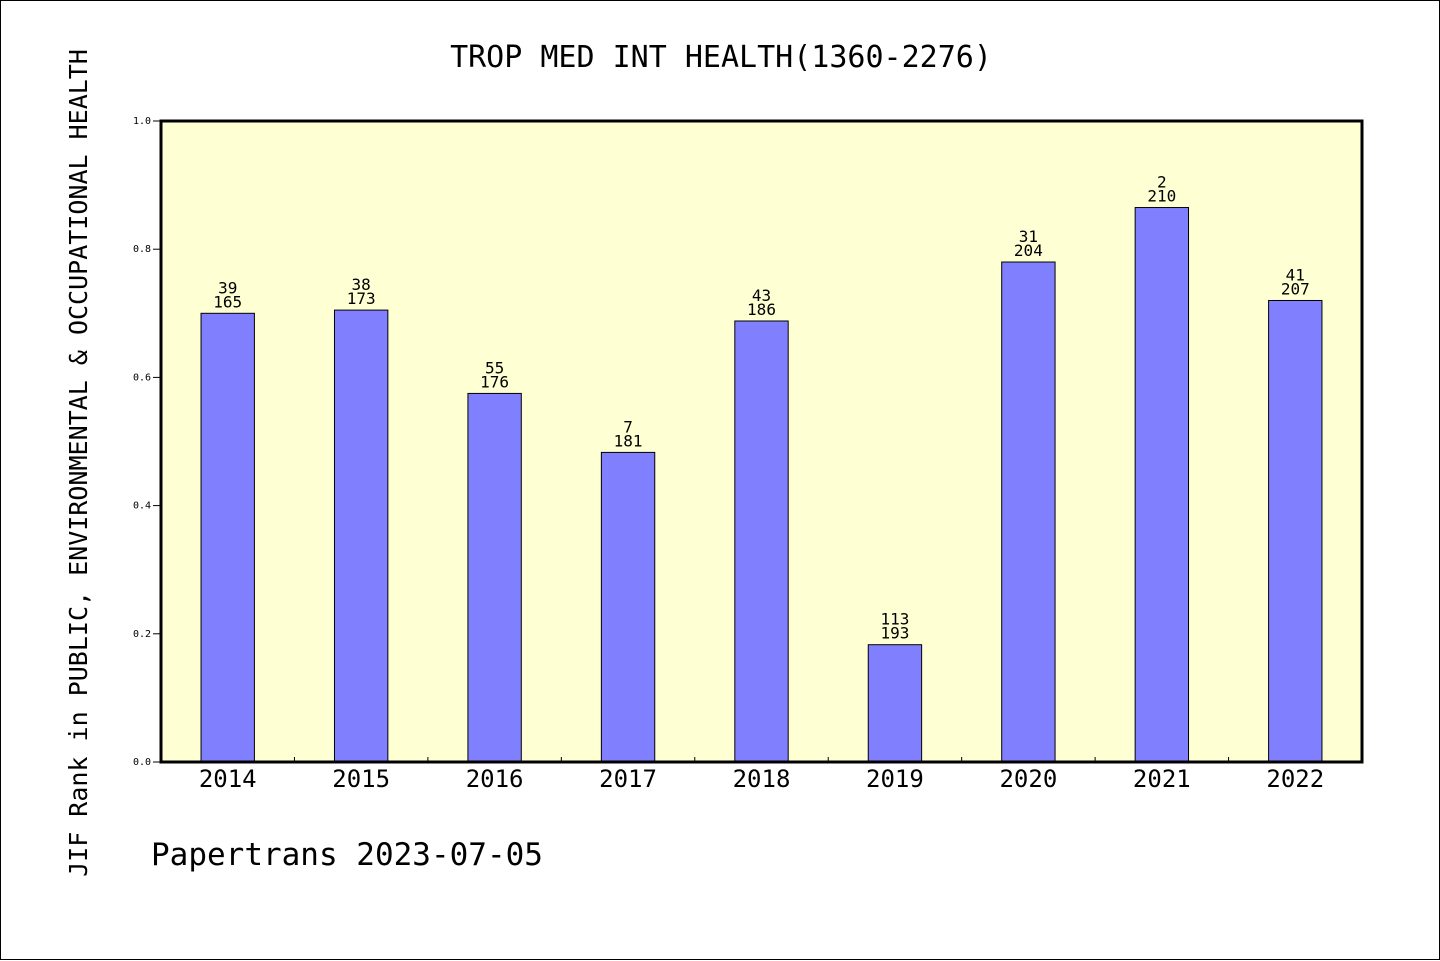 This screenshot has height=961, width=1440. What do you see at coordinates (1028, 250) in the screenshot?
I see `data-label-total: 204` at bounding box center [1028, 250].